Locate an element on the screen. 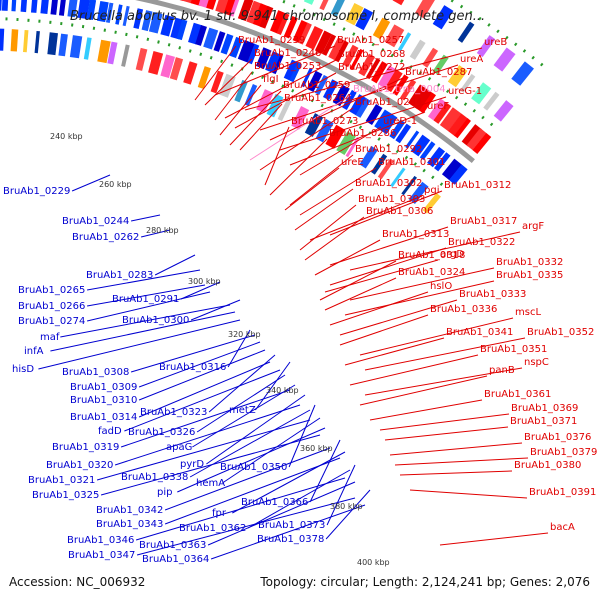  forward-gene-label: BruAb1_0341 is located at coordinates (479, 332).